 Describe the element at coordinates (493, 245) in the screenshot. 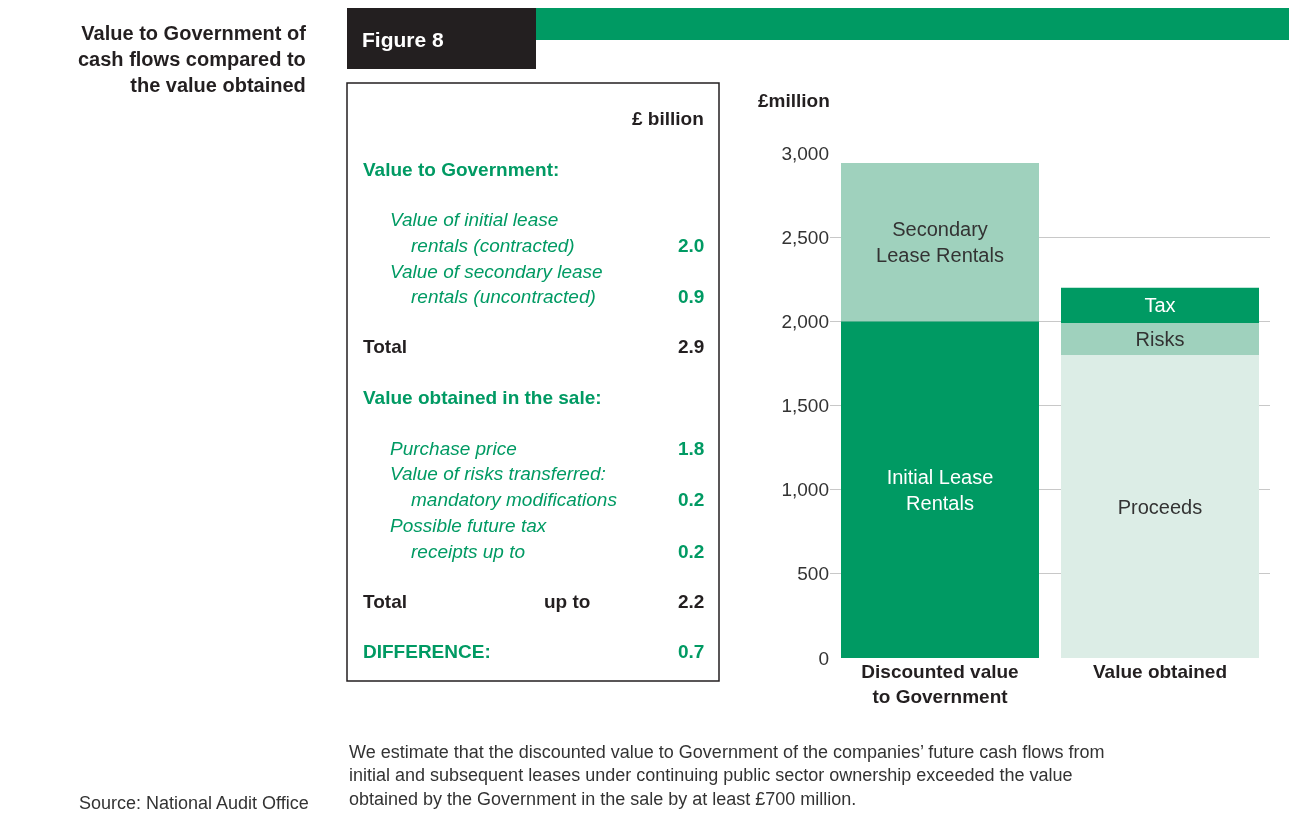

I see `text: rentals (contracted)` at that location.